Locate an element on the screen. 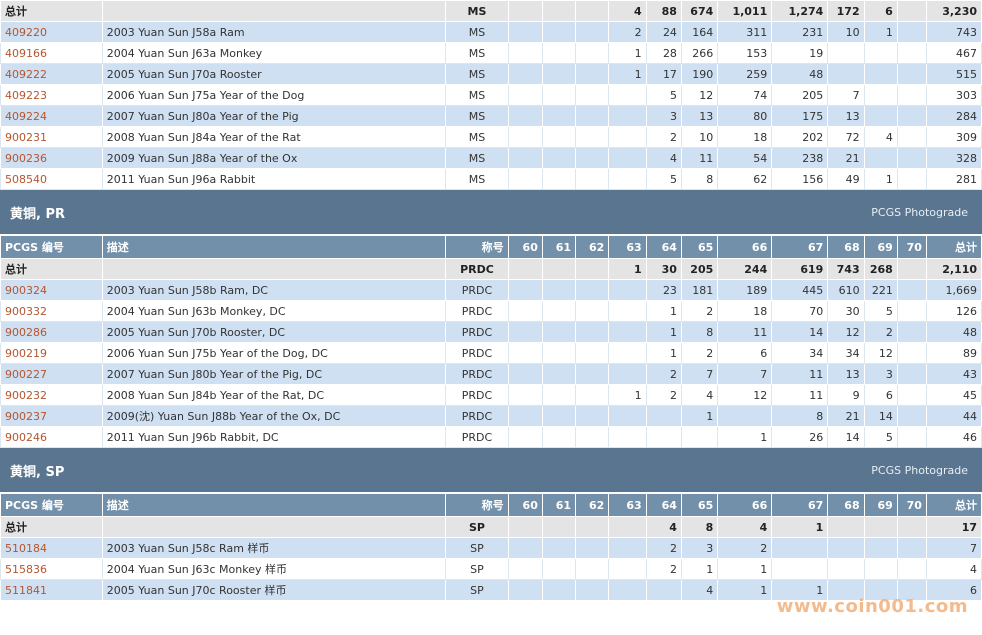 This screenshot has height=635, width=982. grade-count-65: 164 is located at coordinates (699, 32).